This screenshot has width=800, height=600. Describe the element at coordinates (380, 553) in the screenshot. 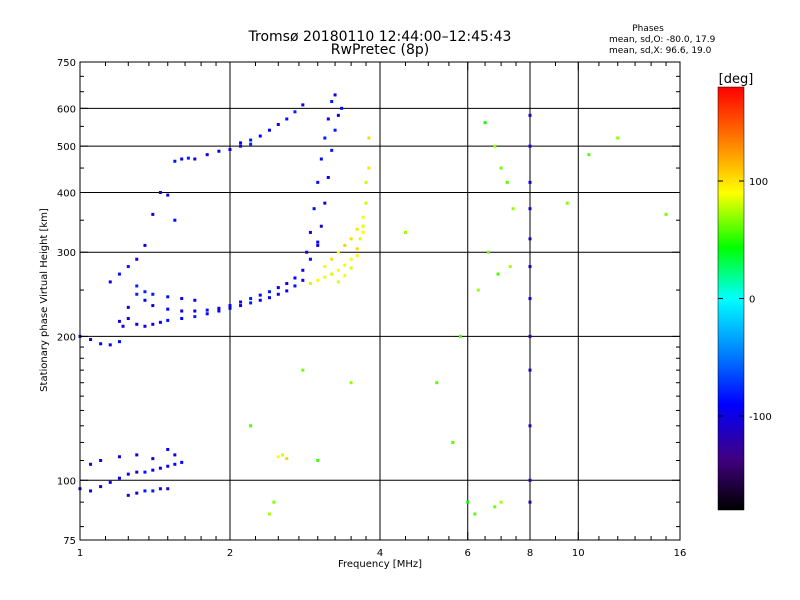

I see `x-tick-label: 4` at that location.